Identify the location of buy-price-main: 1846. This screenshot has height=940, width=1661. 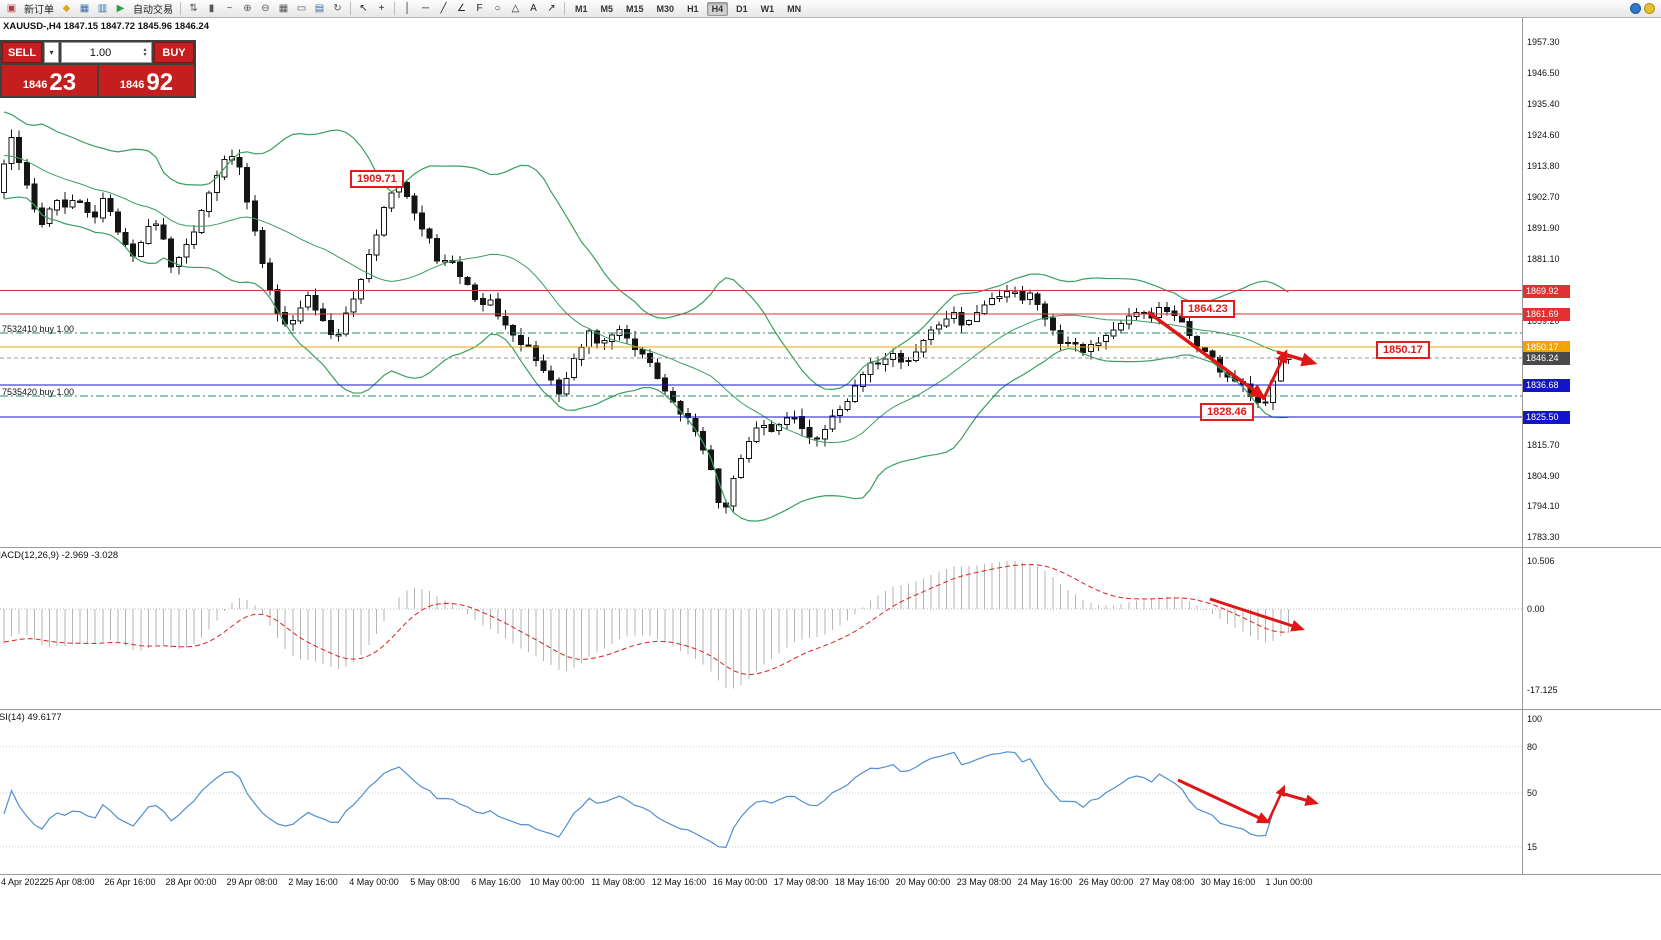
(132, 85).